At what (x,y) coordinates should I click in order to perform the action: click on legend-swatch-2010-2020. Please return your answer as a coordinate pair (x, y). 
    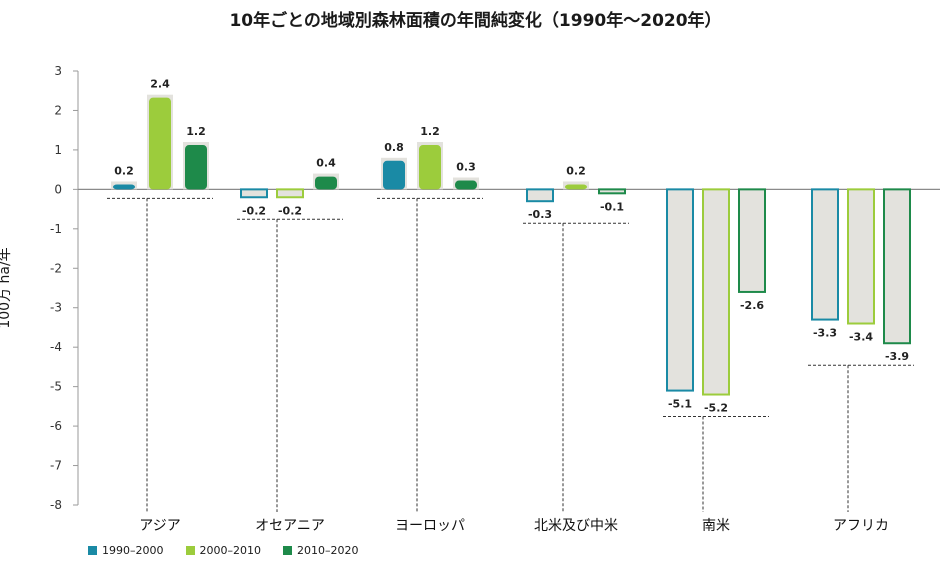
    Looking at the image, I should click on (287, 550).